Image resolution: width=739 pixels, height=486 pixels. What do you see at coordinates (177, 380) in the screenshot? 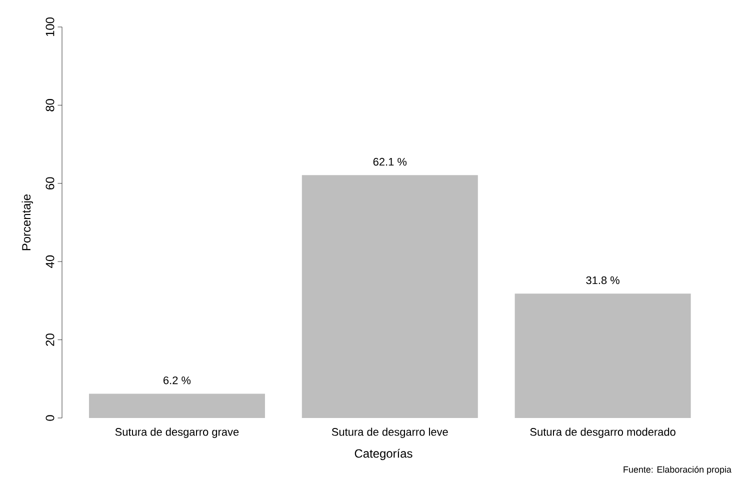
I see `data-label: 6.2 %` at bounding box center [177, 380].